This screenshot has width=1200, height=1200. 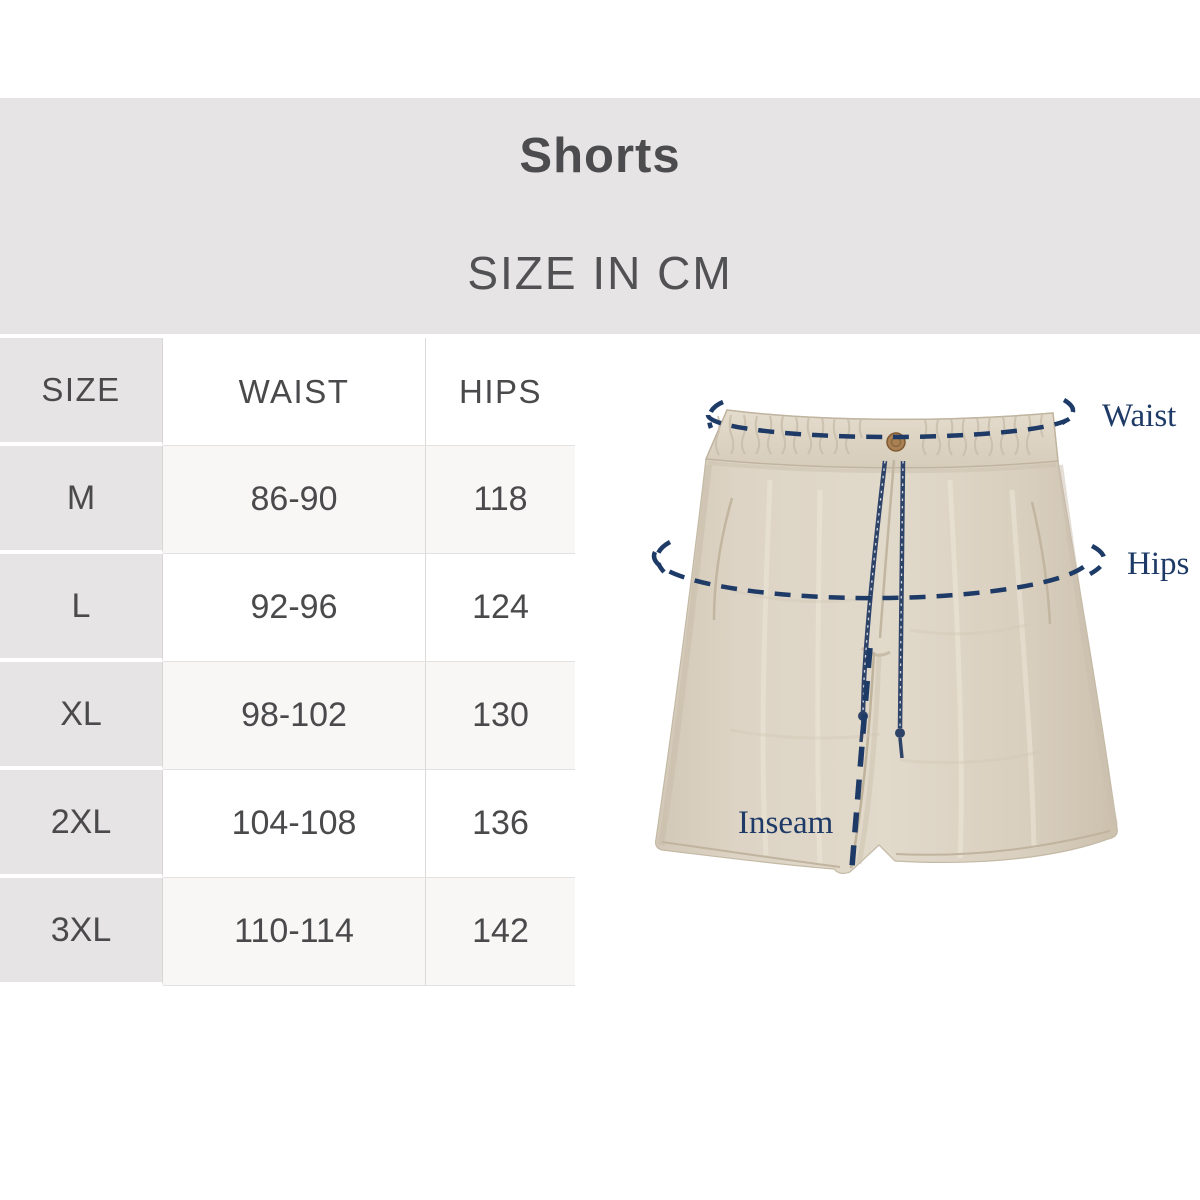 I want to click on shorts-body, so click(x=886, y=642).